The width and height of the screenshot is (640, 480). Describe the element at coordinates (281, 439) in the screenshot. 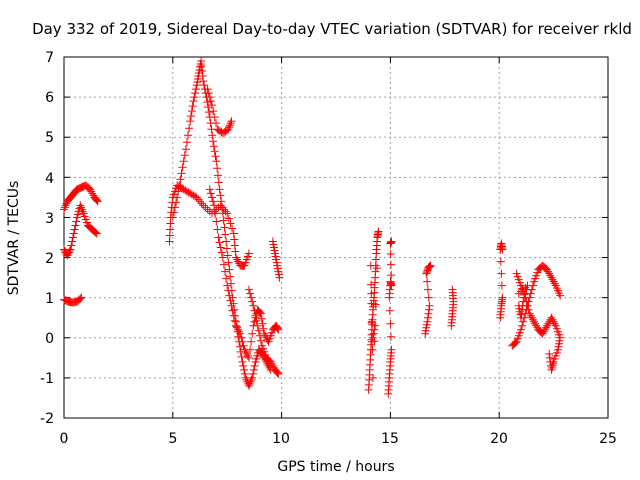

I see `x-tick-label: 10` at that location.